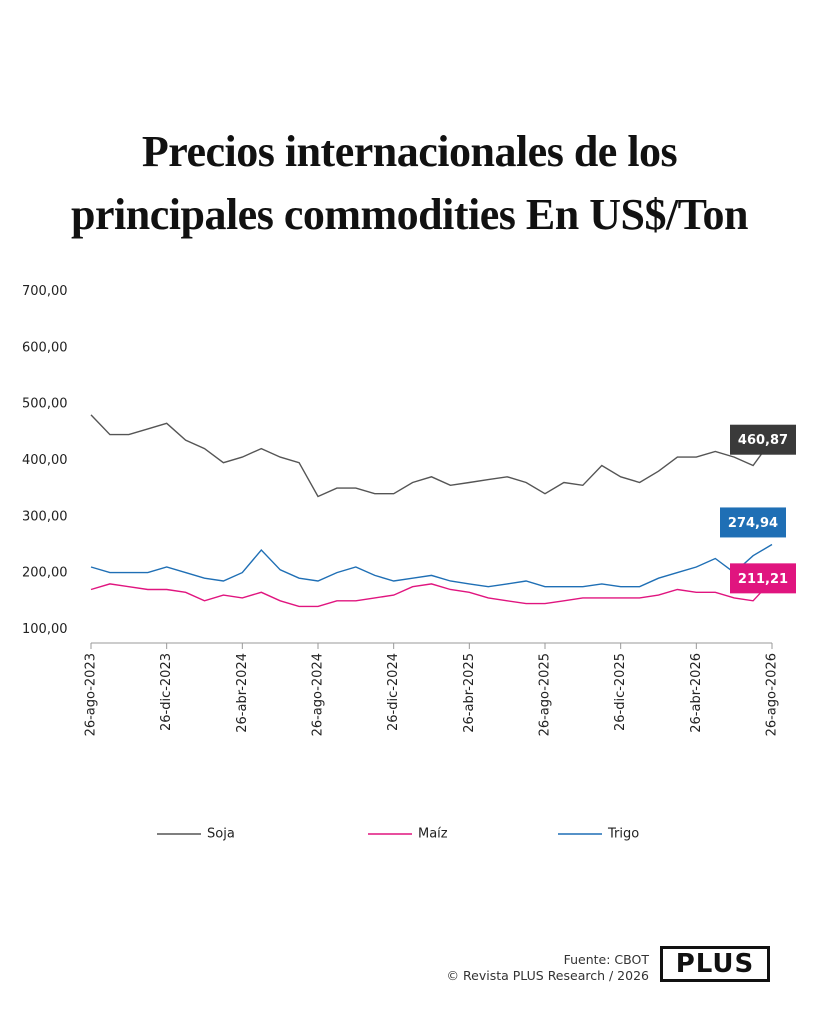  Describe the element at coordinates (45, 629) in the screenshot. I see `y-tick-label: 100,00` at that location.